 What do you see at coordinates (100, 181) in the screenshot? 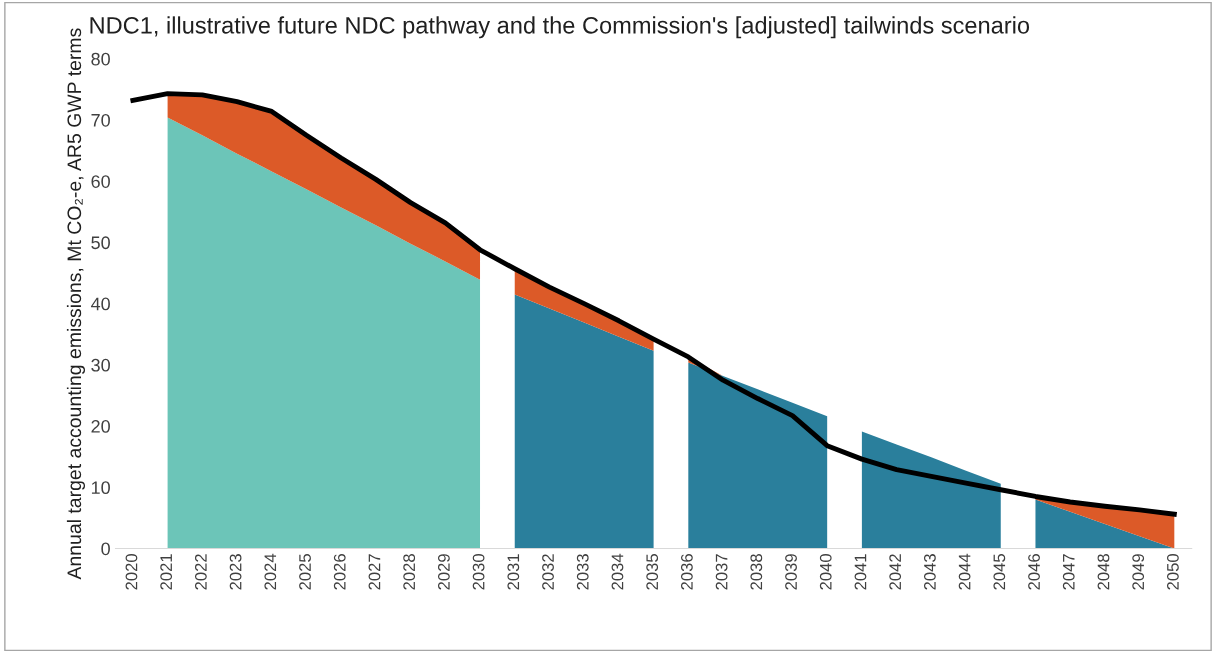
I see `y-tick-label: 60` at bounding box center [100, 181].